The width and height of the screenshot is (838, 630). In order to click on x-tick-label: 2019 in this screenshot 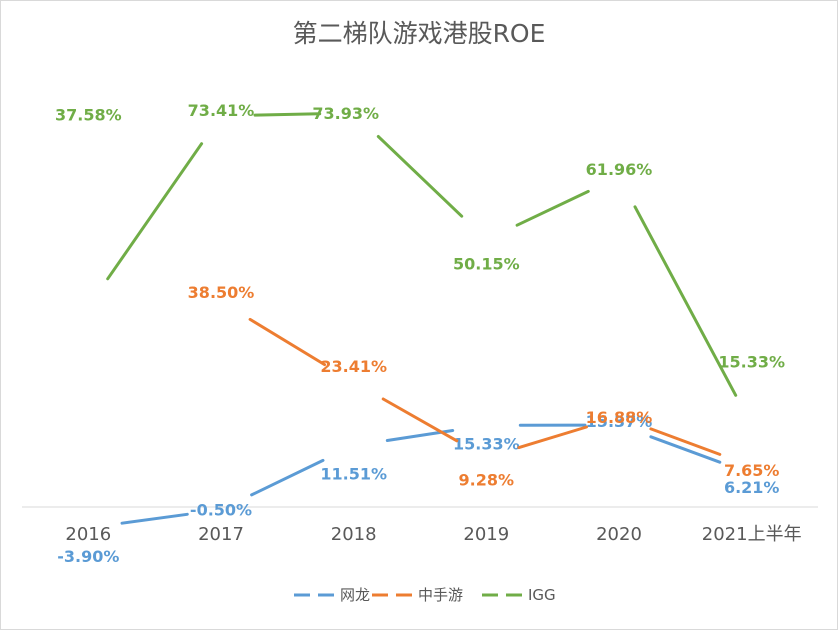, I will do `click(486, 534)`.